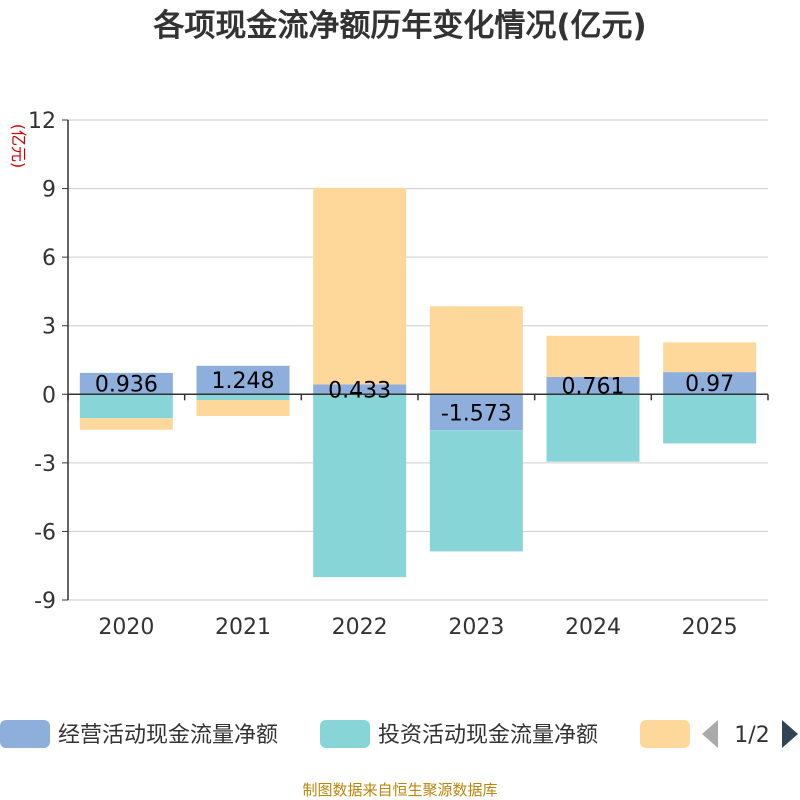 The width and height of the screenshot is (800, 800). Describe the element at coordinates (414, 397) in the screenshot. I see `data-labels: 0.936 1.248 0.433 -1.573 0.761 0.97` at that location.